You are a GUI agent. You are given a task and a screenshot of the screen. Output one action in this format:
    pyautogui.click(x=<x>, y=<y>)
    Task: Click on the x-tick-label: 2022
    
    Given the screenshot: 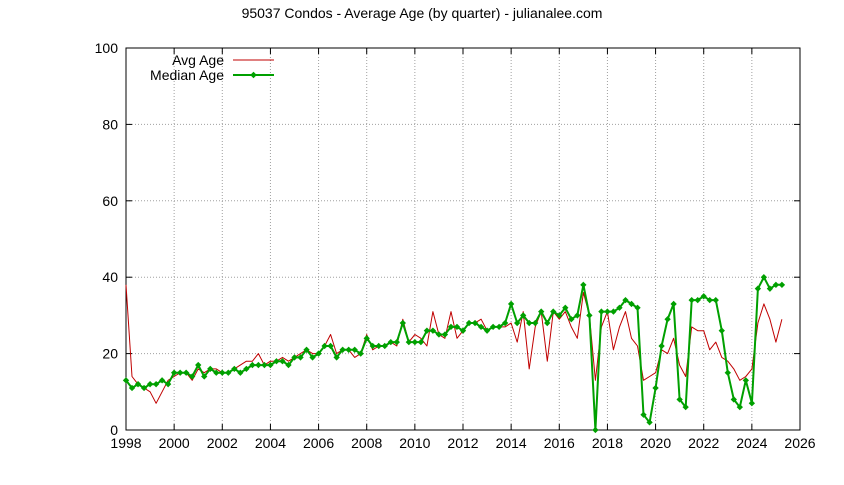 What is the action you would take?
    pyautogui.click(x=703, y=443)
    